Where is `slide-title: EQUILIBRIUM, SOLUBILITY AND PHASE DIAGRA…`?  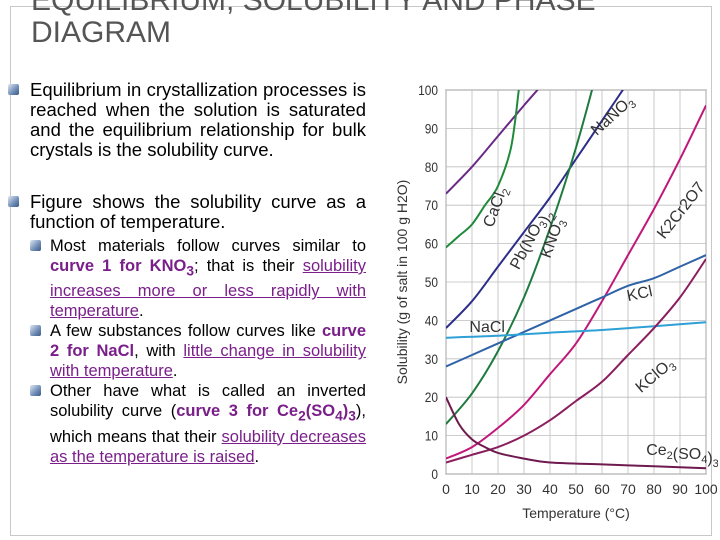
slide-title: EQUILIBRIUM, SOLUBILITY AND PHASE DIAGRA… is located at coordinates (371, 24).